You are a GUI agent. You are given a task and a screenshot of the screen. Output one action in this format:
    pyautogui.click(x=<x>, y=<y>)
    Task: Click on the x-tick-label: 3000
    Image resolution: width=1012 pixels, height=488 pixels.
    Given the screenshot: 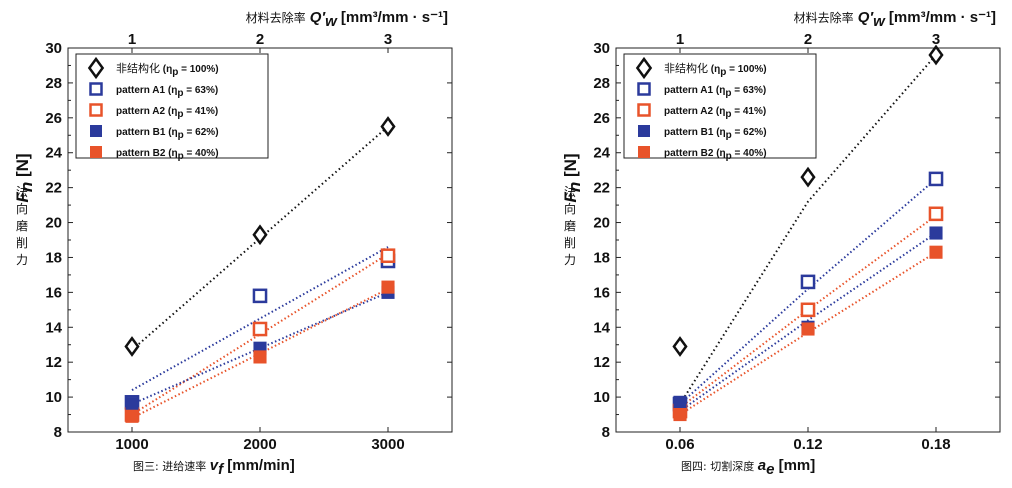 What is the action you would take?
    pyautogui.click(x=387, y=444)
    